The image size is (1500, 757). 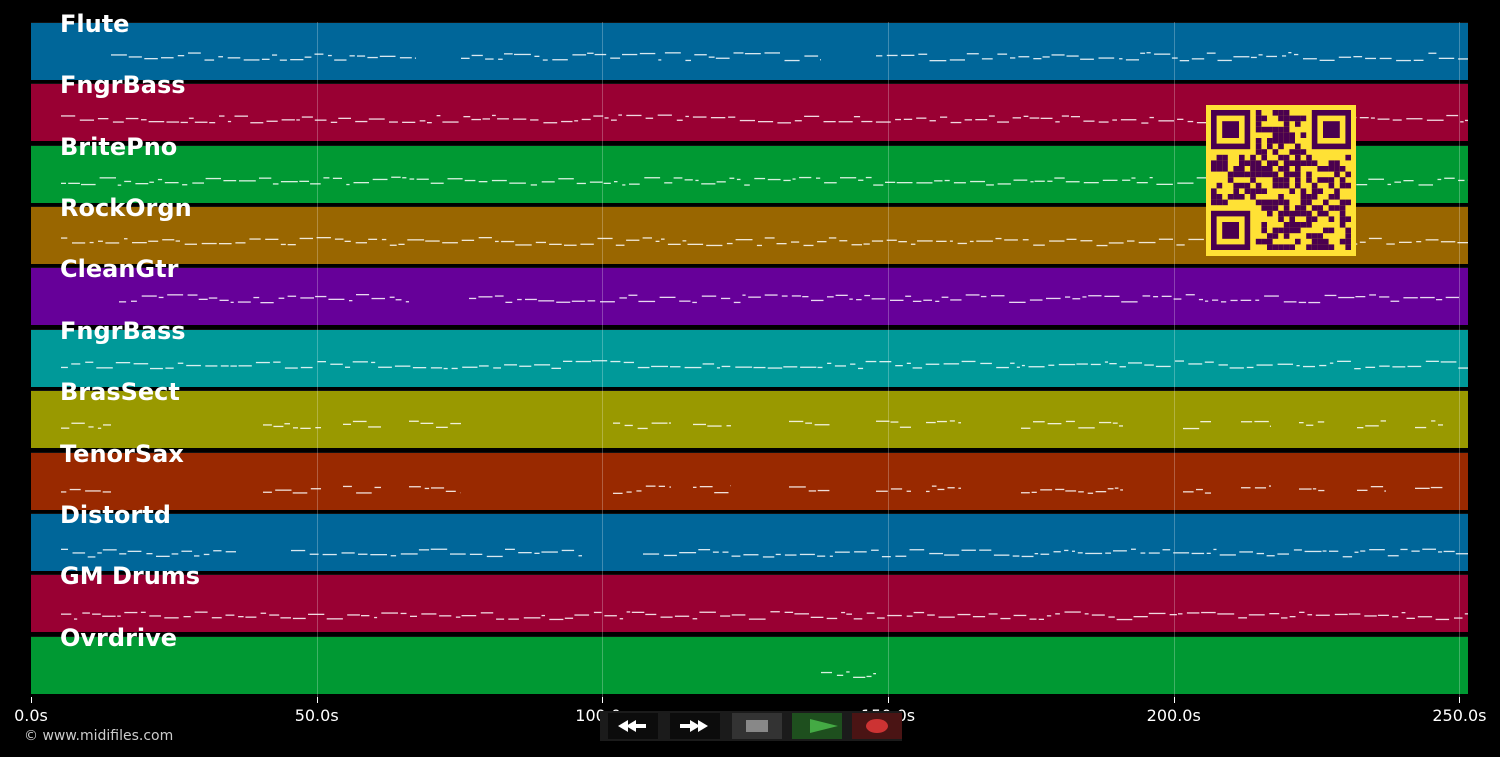 I want to click on tick-label: 0.0s, so click(x=31, y=715).